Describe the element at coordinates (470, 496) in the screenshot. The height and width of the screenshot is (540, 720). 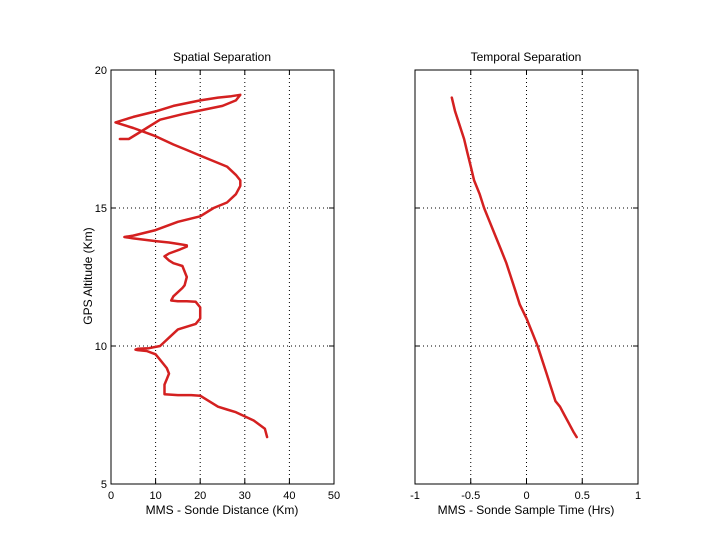
I see `temporal-x-tick-label: -0.5` at that location.